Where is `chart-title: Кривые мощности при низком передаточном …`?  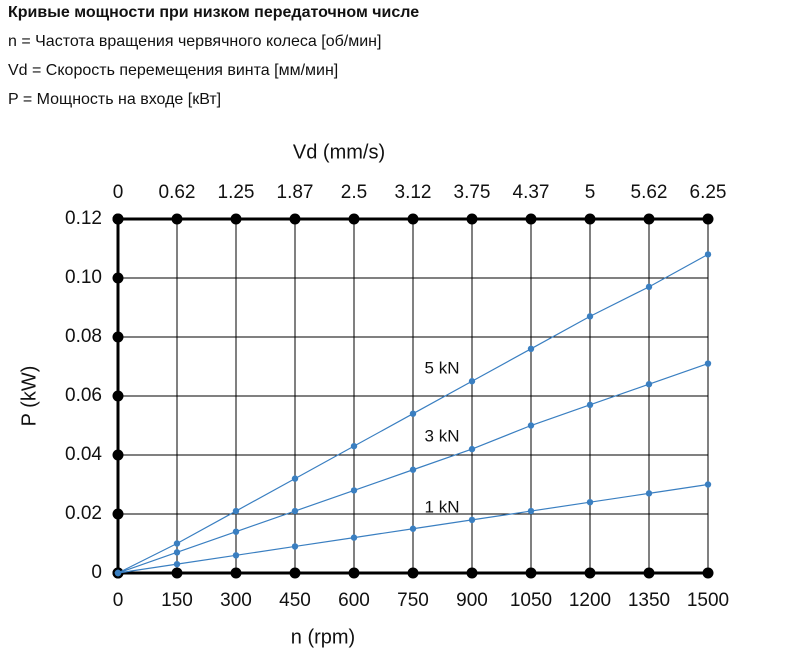 chart-title: Кривые мощности при низком передаточном … is located at coordinates (214, 12).